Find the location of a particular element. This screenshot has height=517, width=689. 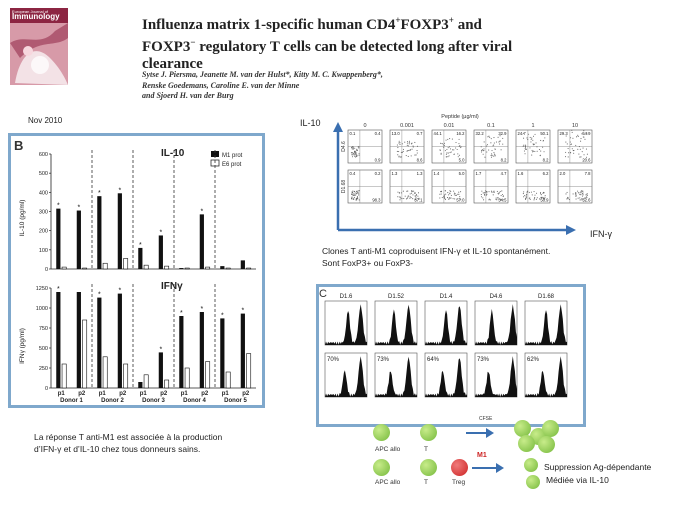

flow-quadrant-value: 98.3 is located at coordinates (376, 200).